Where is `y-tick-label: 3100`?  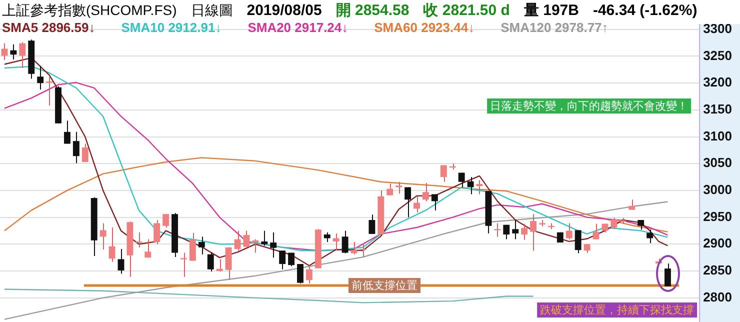 y-tick-label: 3100 is located at coordinates (717, 136).